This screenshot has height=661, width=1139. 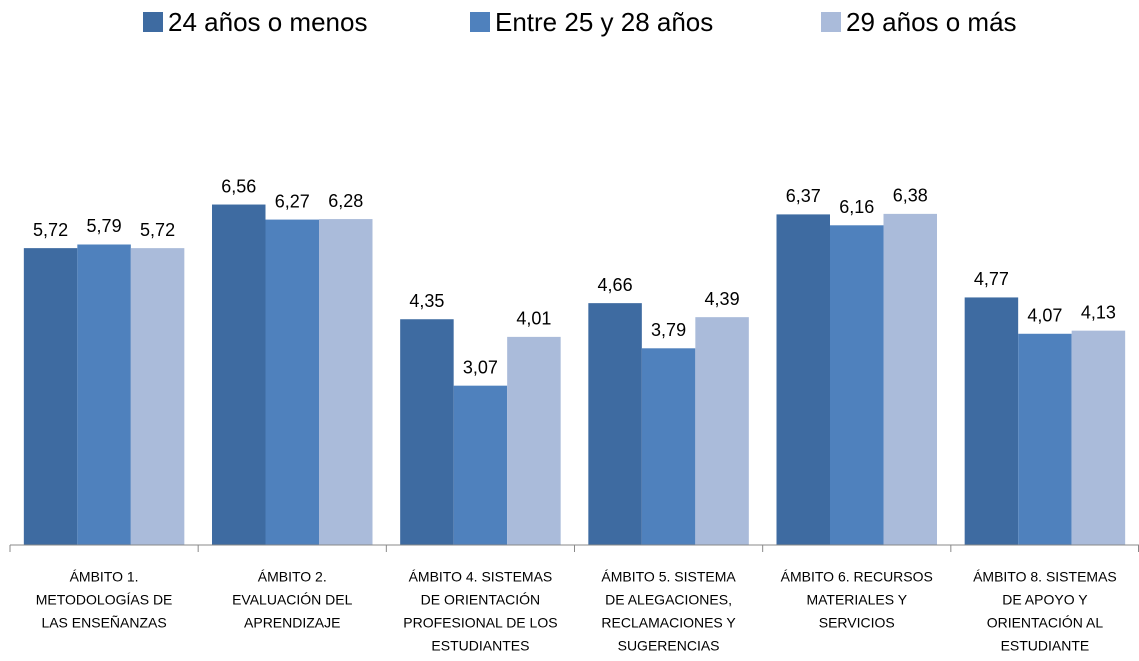 I want to click on x-tick-label: ÁMBITO 4. SISTEMAS, so click(x=481, y=577).